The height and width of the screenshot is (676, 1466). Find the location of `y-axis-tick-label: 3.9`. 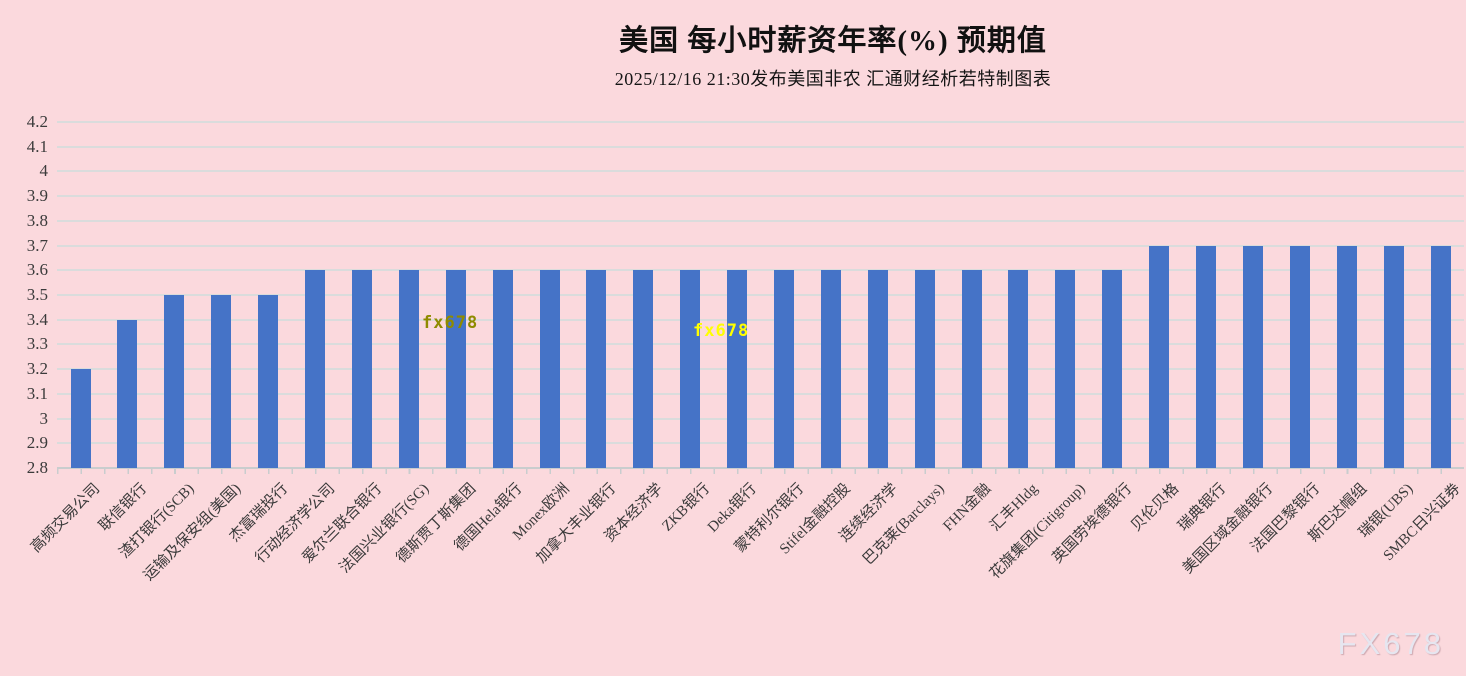

y-axis-tick-label: 3.9 is located at coordinates (37, 196).